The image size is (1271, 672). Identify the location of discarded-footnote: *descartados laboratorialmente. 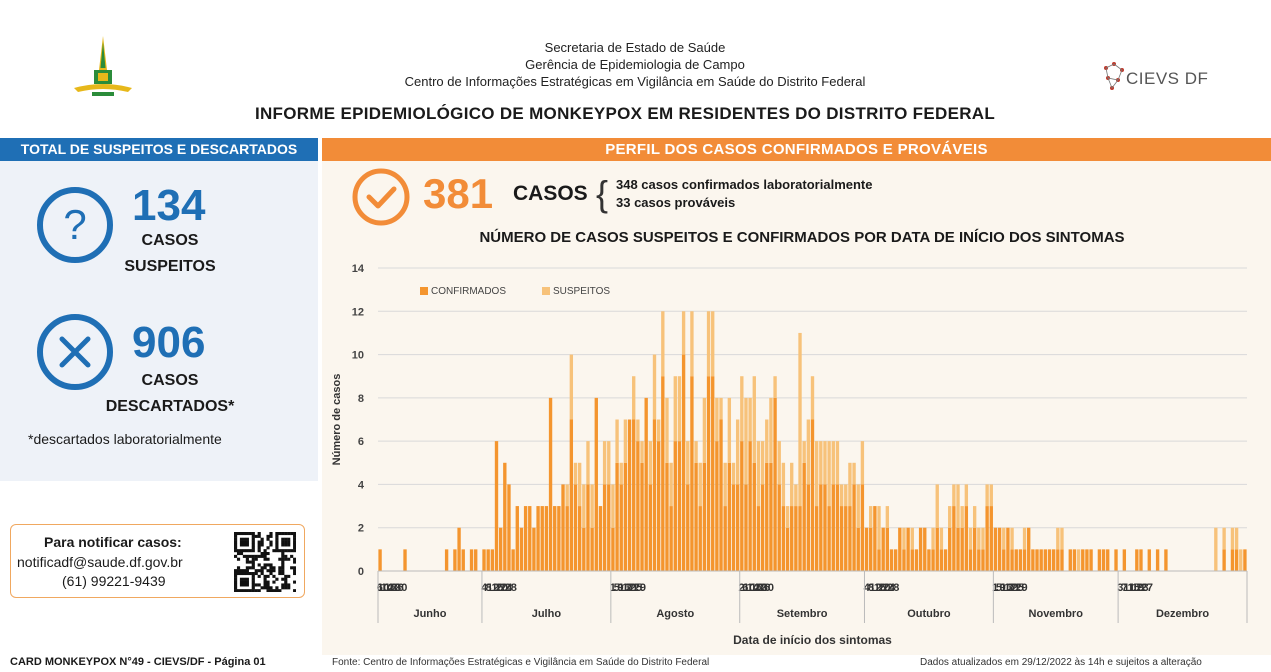
(125, 439).